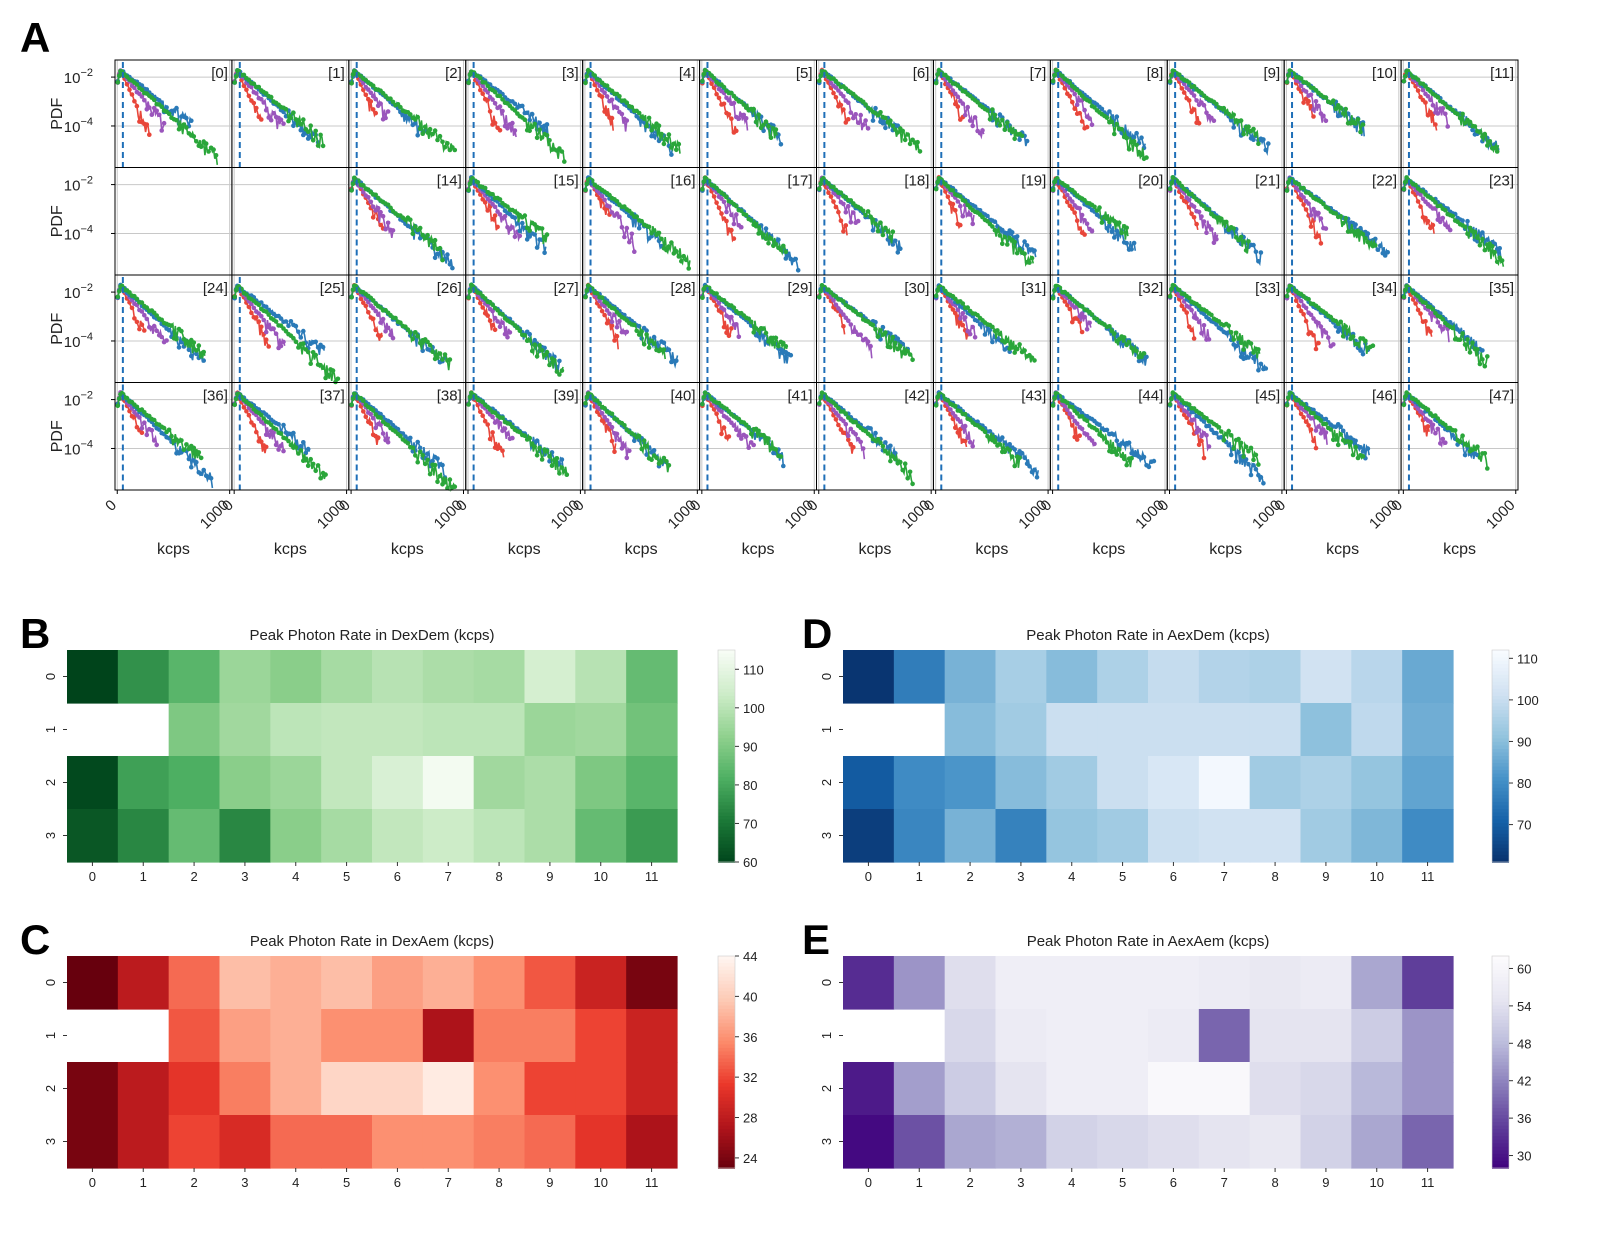 The height and width of the screenshot is (1240, 1600). Describe the element at coordinates (566, 396) in the screenshot. I see `subplot-index-label: [39]` at that location.